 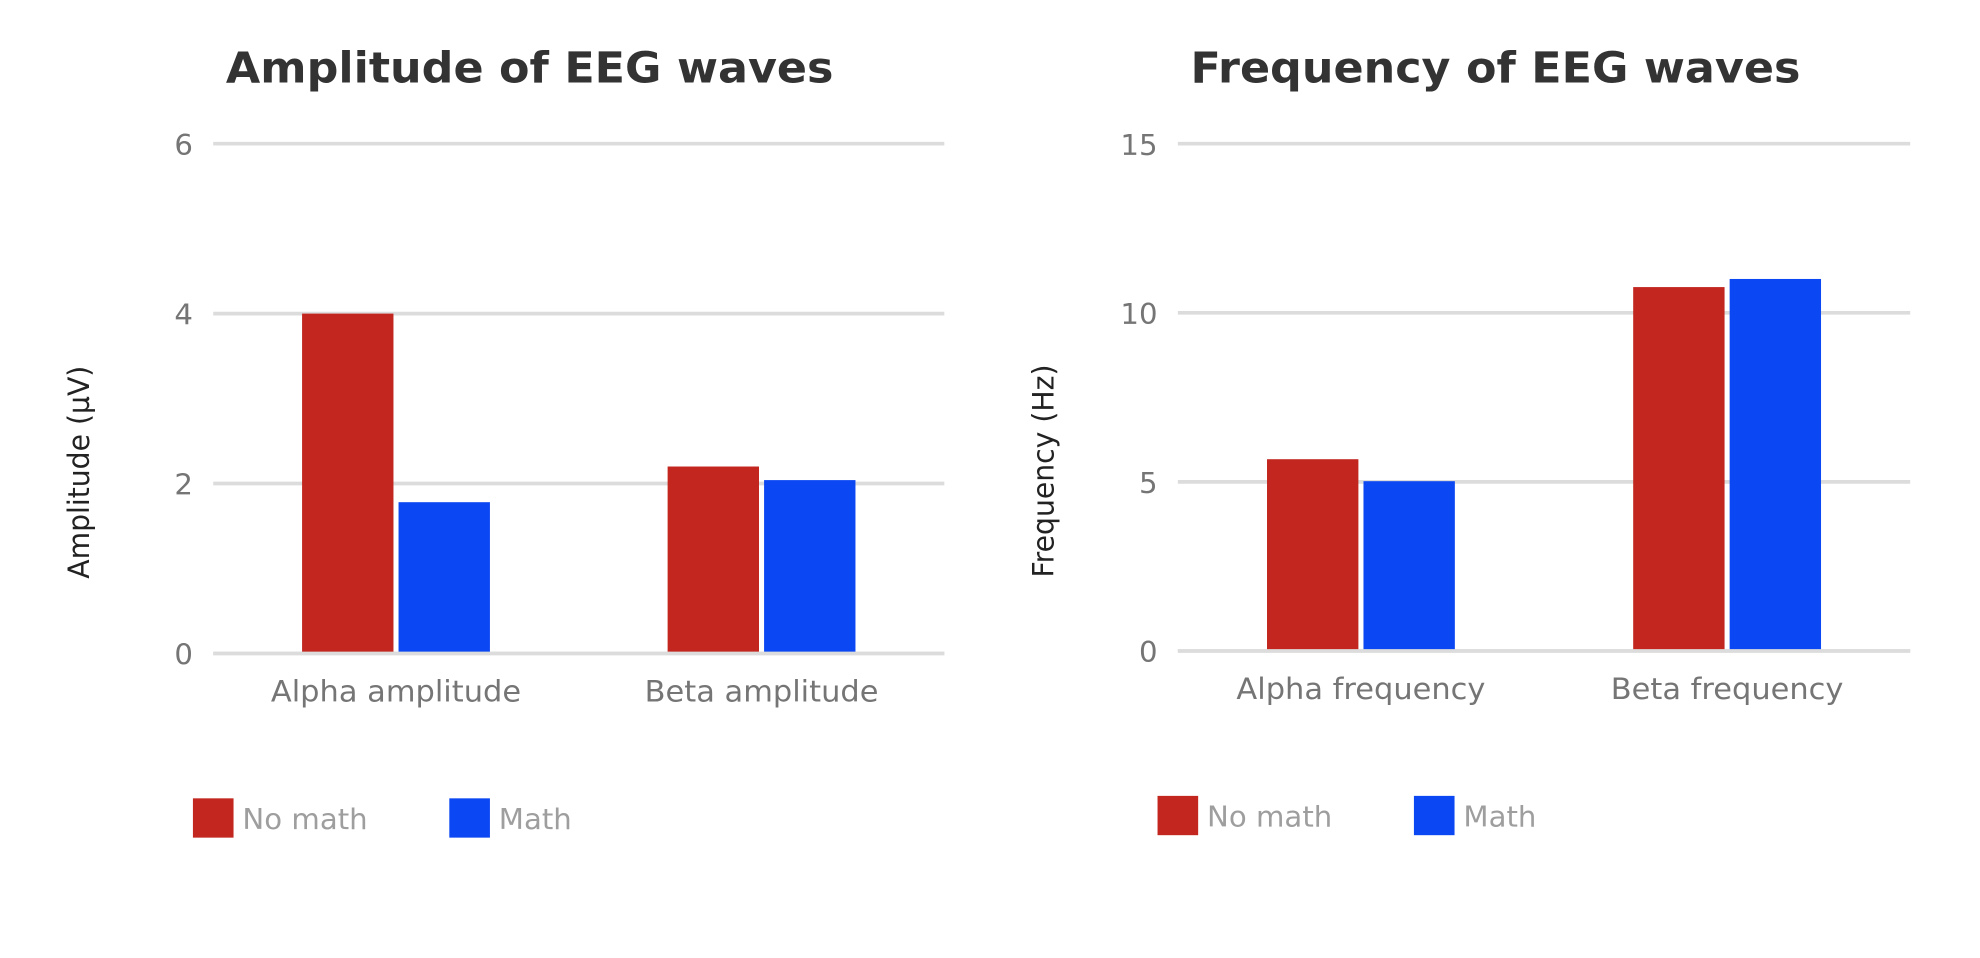 What do you see at coordinates (530, 68) in the screenshot?
I see `chart-title: Amplitude of EEG waves` at bounding box center [530, 68].